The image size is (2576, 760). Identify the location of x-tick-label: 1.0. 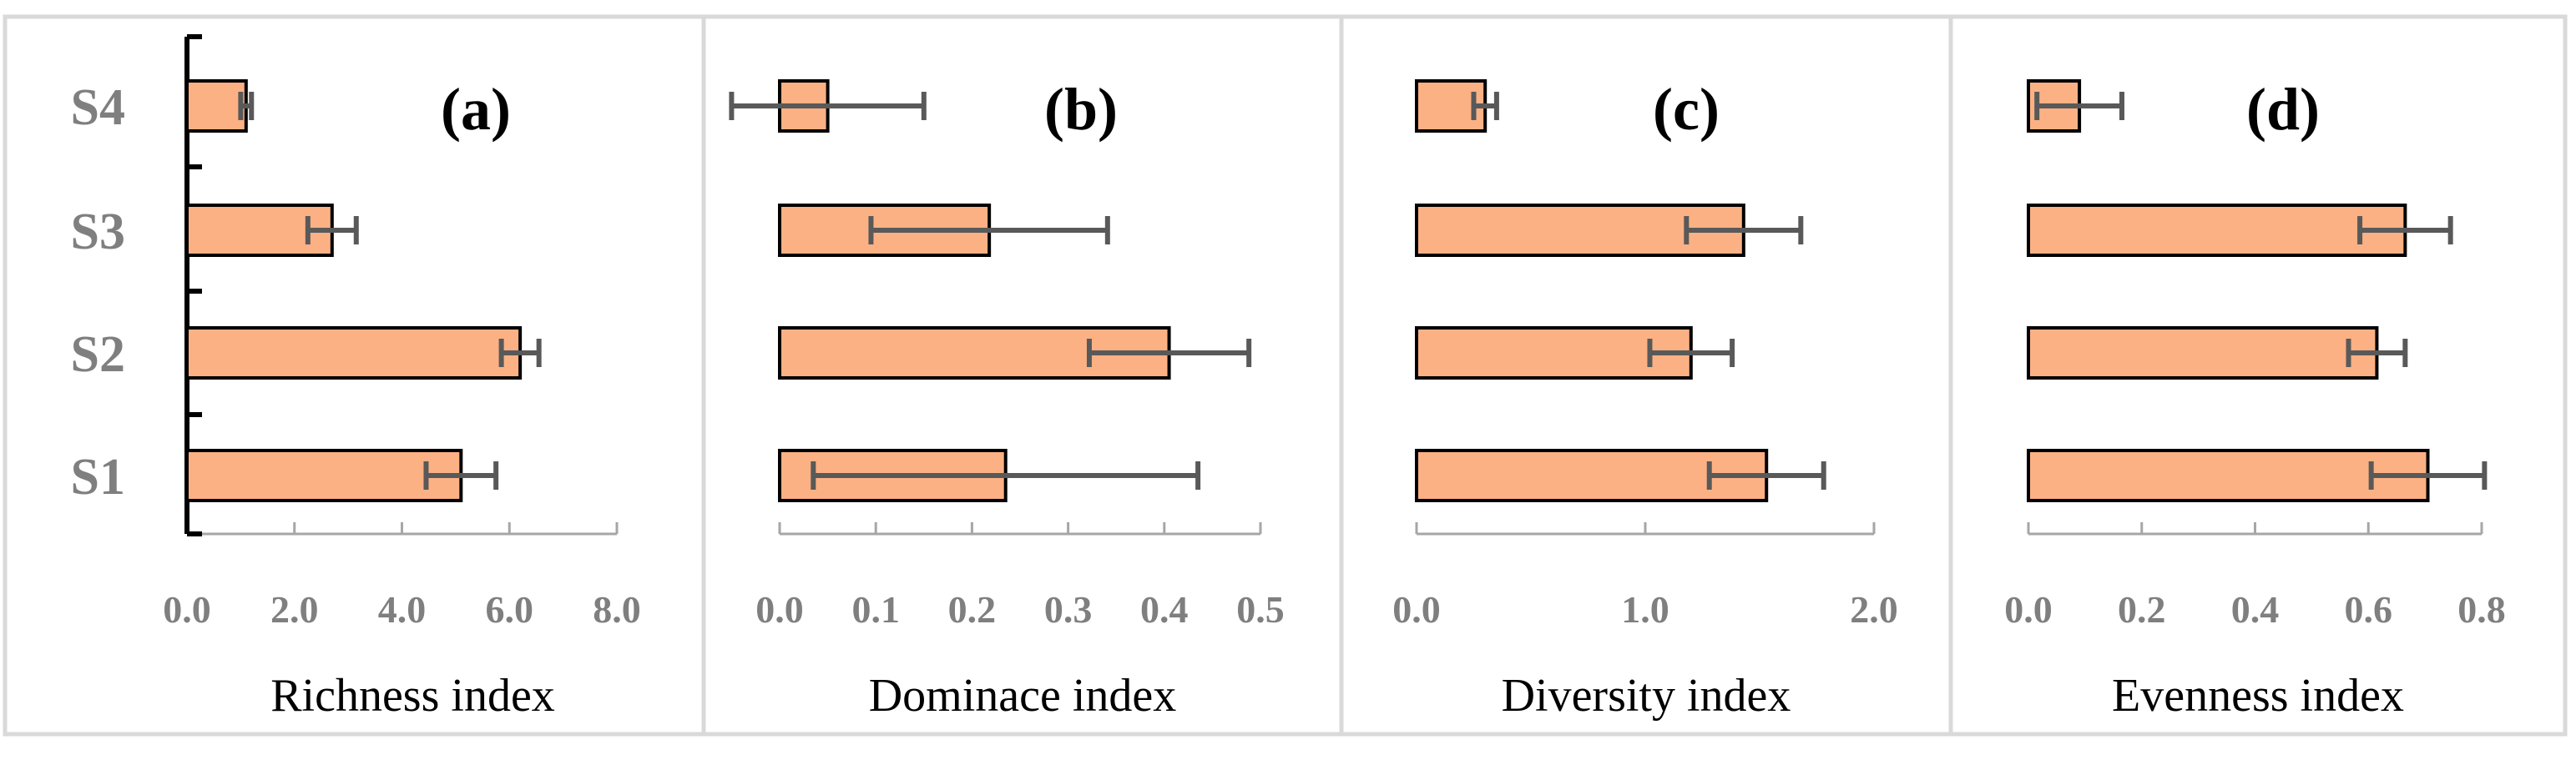
(1645, 609).